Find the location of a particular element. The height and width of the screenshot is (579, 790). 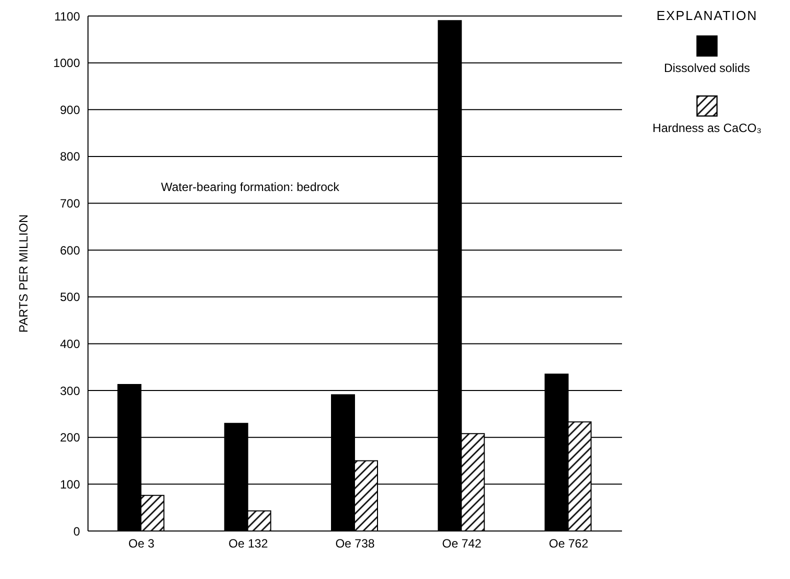

y-tick-label: 500 is located at coordinates (70, 297).